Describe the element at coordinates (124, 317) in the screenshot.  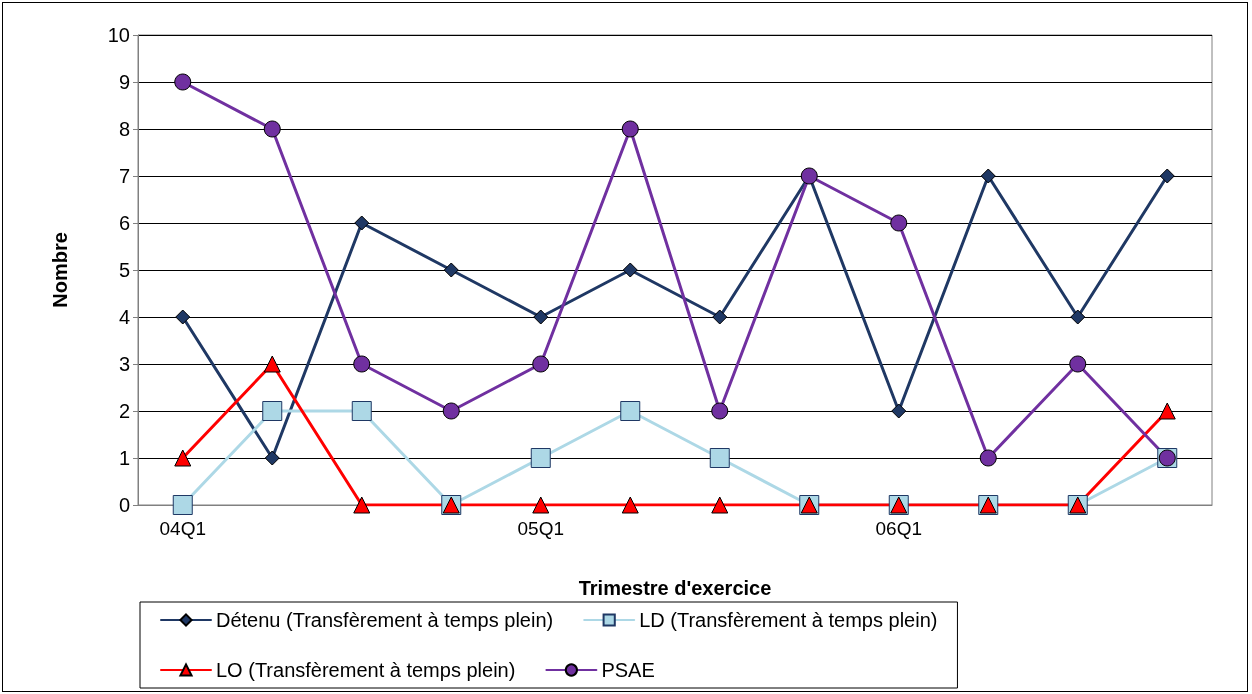
I see `y-tick-label: 4` at that location.